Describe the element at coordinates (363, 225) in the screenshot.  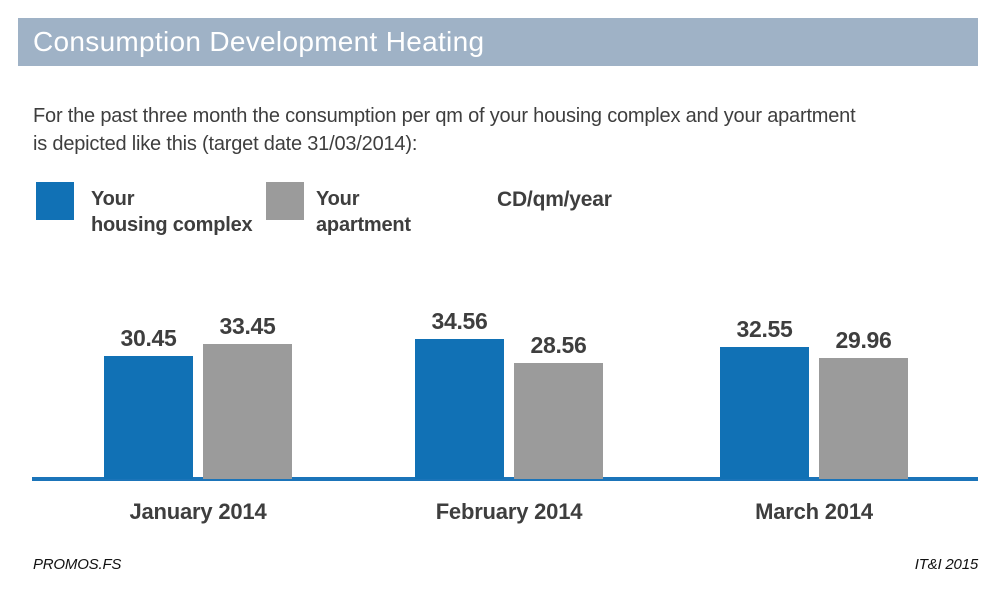
I see `legend-label-line2: apartment` at that location.